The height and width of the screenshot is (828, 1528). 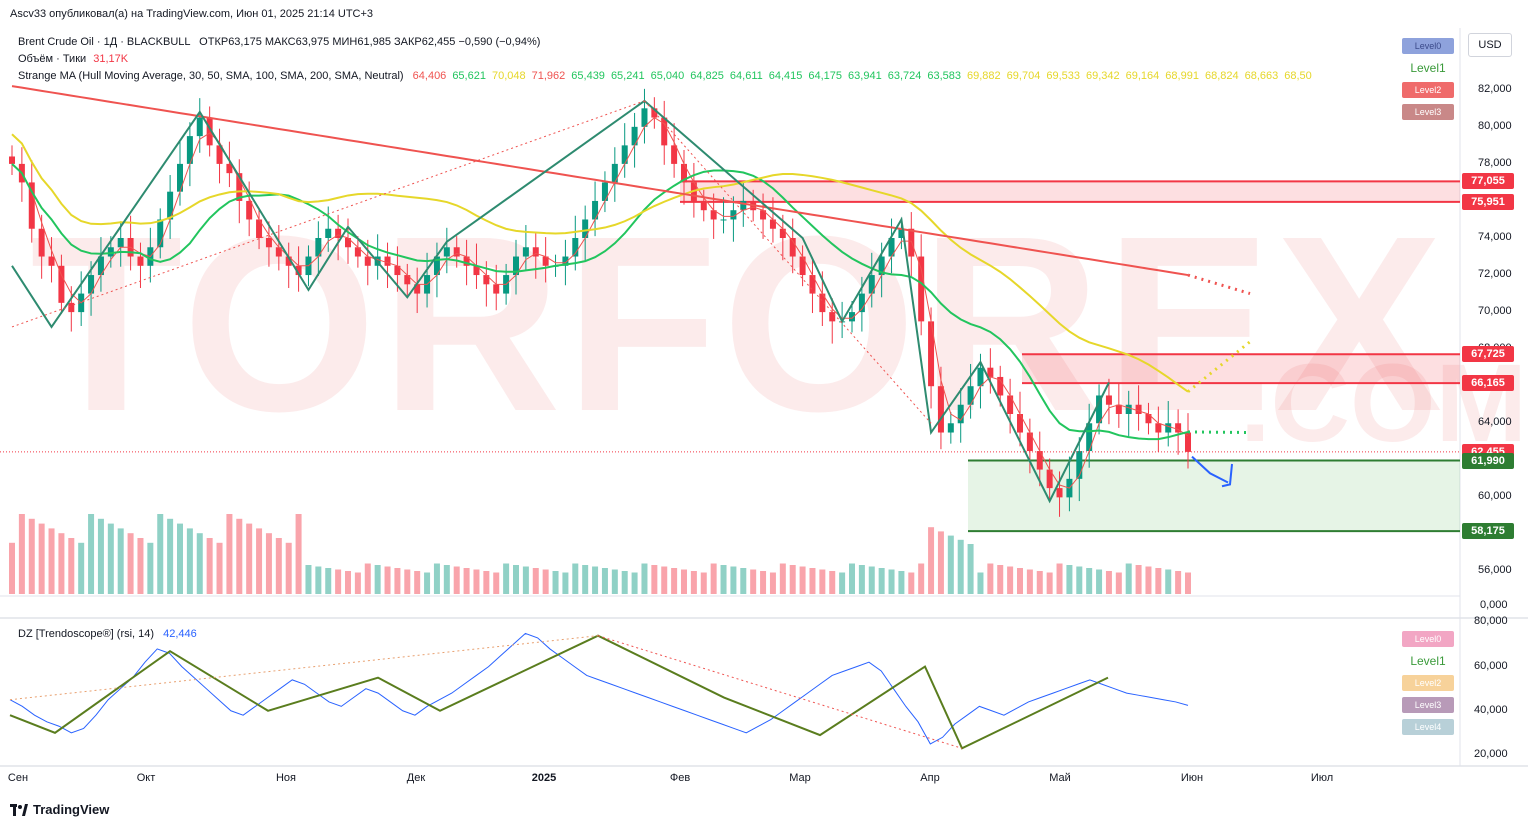 What do you see at coordinates (1428, 705) in the screenshot?
I see `level-legend-item: Level3` at bounding box center [1428, 705].